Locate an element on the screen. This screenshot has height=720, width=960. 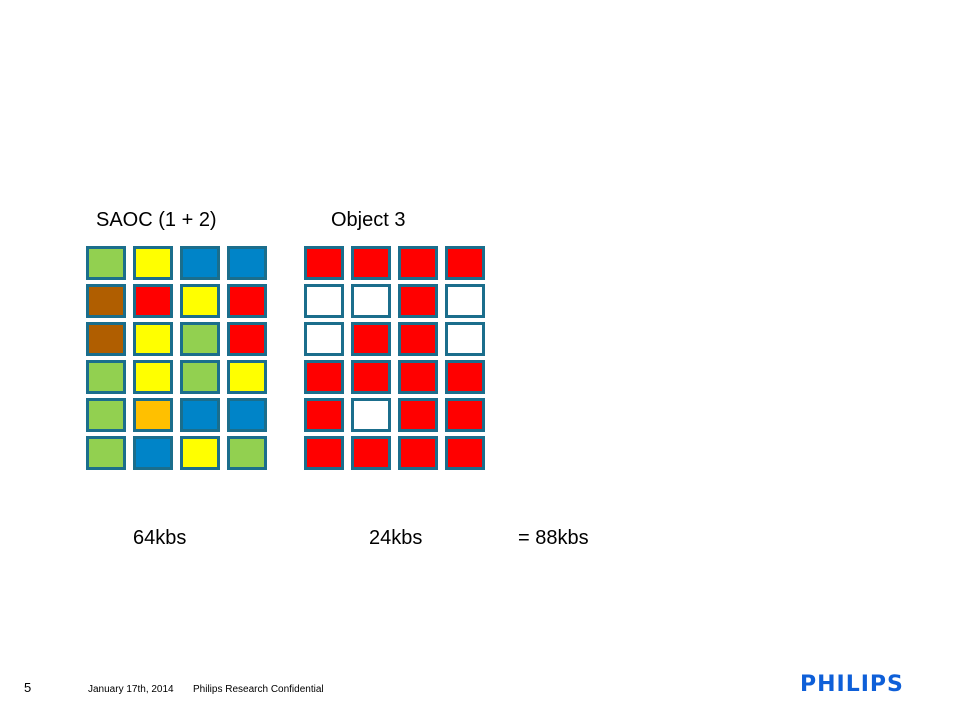
object3-bitrate-label: 24kbs is located at coordinates (396, 538).